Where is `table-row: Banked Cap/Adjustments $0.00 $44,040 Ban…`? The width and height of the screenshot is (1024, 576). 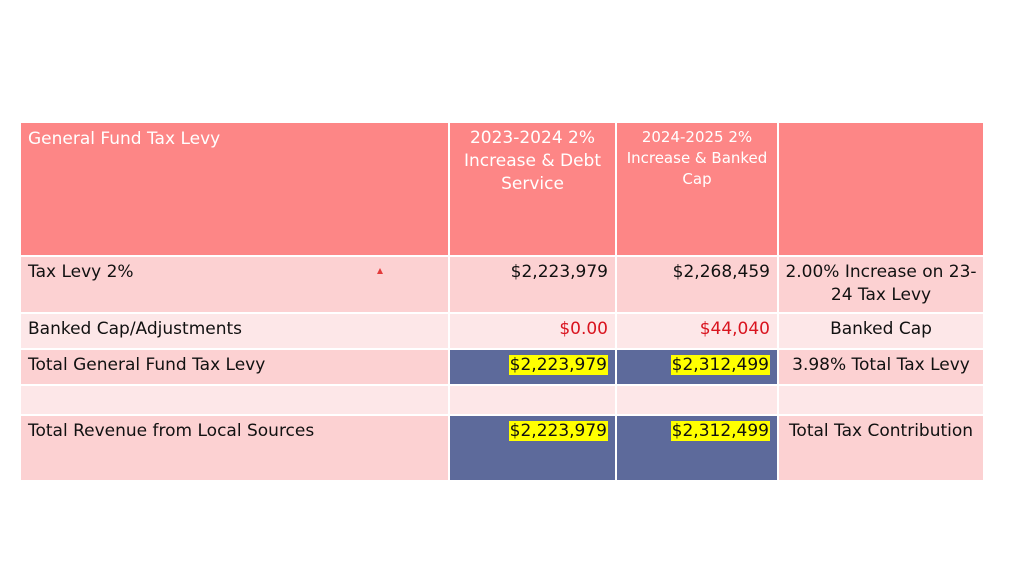
table-row: Banked Cap/Adjustments $0.00 $44,040 Ban… is located at coordinates (502, 331).